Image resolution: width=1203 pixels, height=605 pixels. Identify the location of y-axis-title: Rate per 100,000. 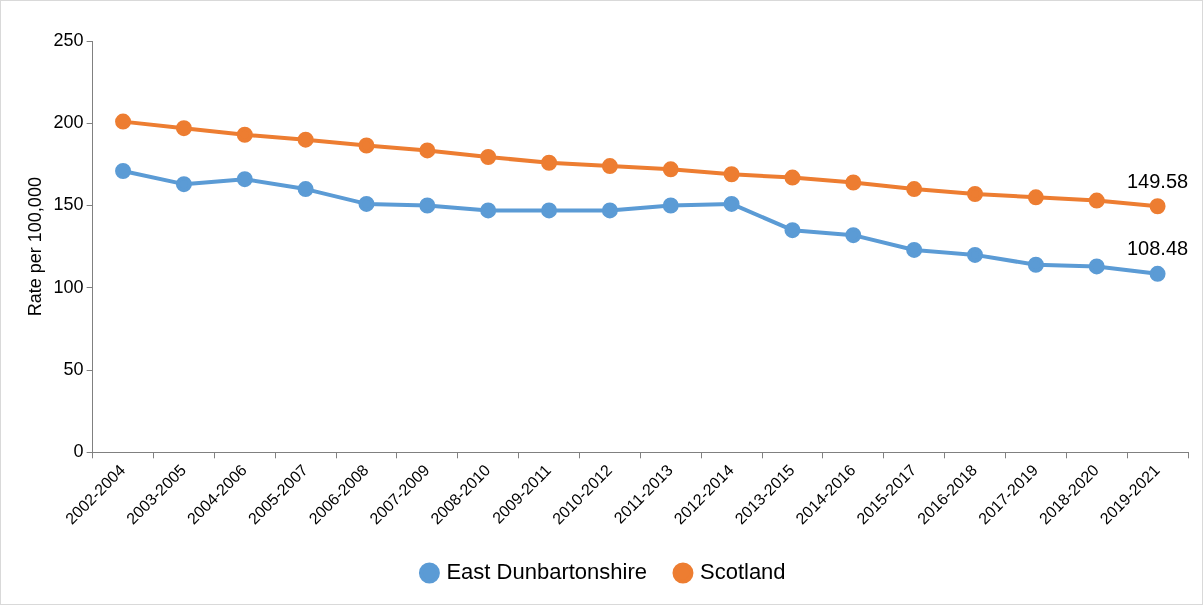
(34, 247).